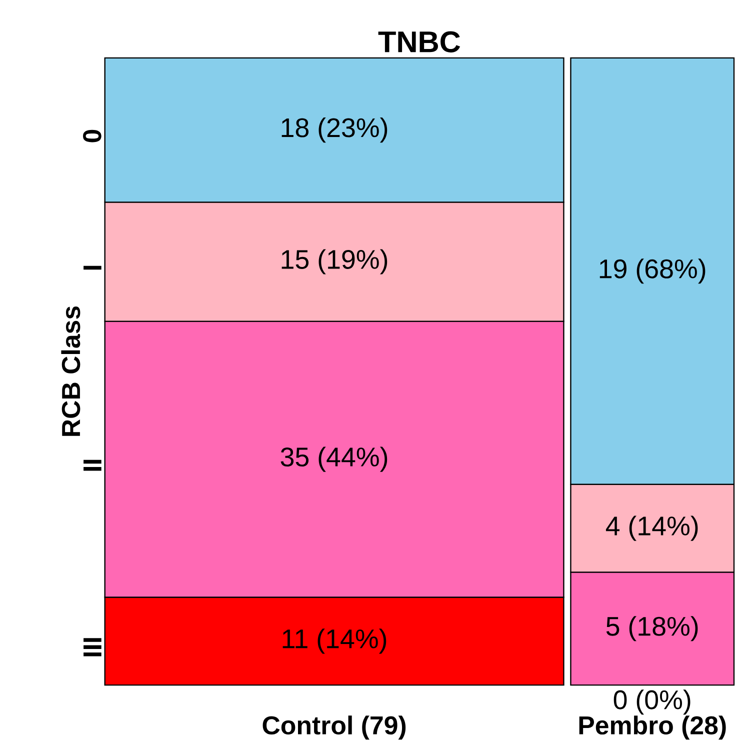  Describe the element at coordinates (653, 728) in the screenshot. I see `category-label: Pembro (28)` at that location.